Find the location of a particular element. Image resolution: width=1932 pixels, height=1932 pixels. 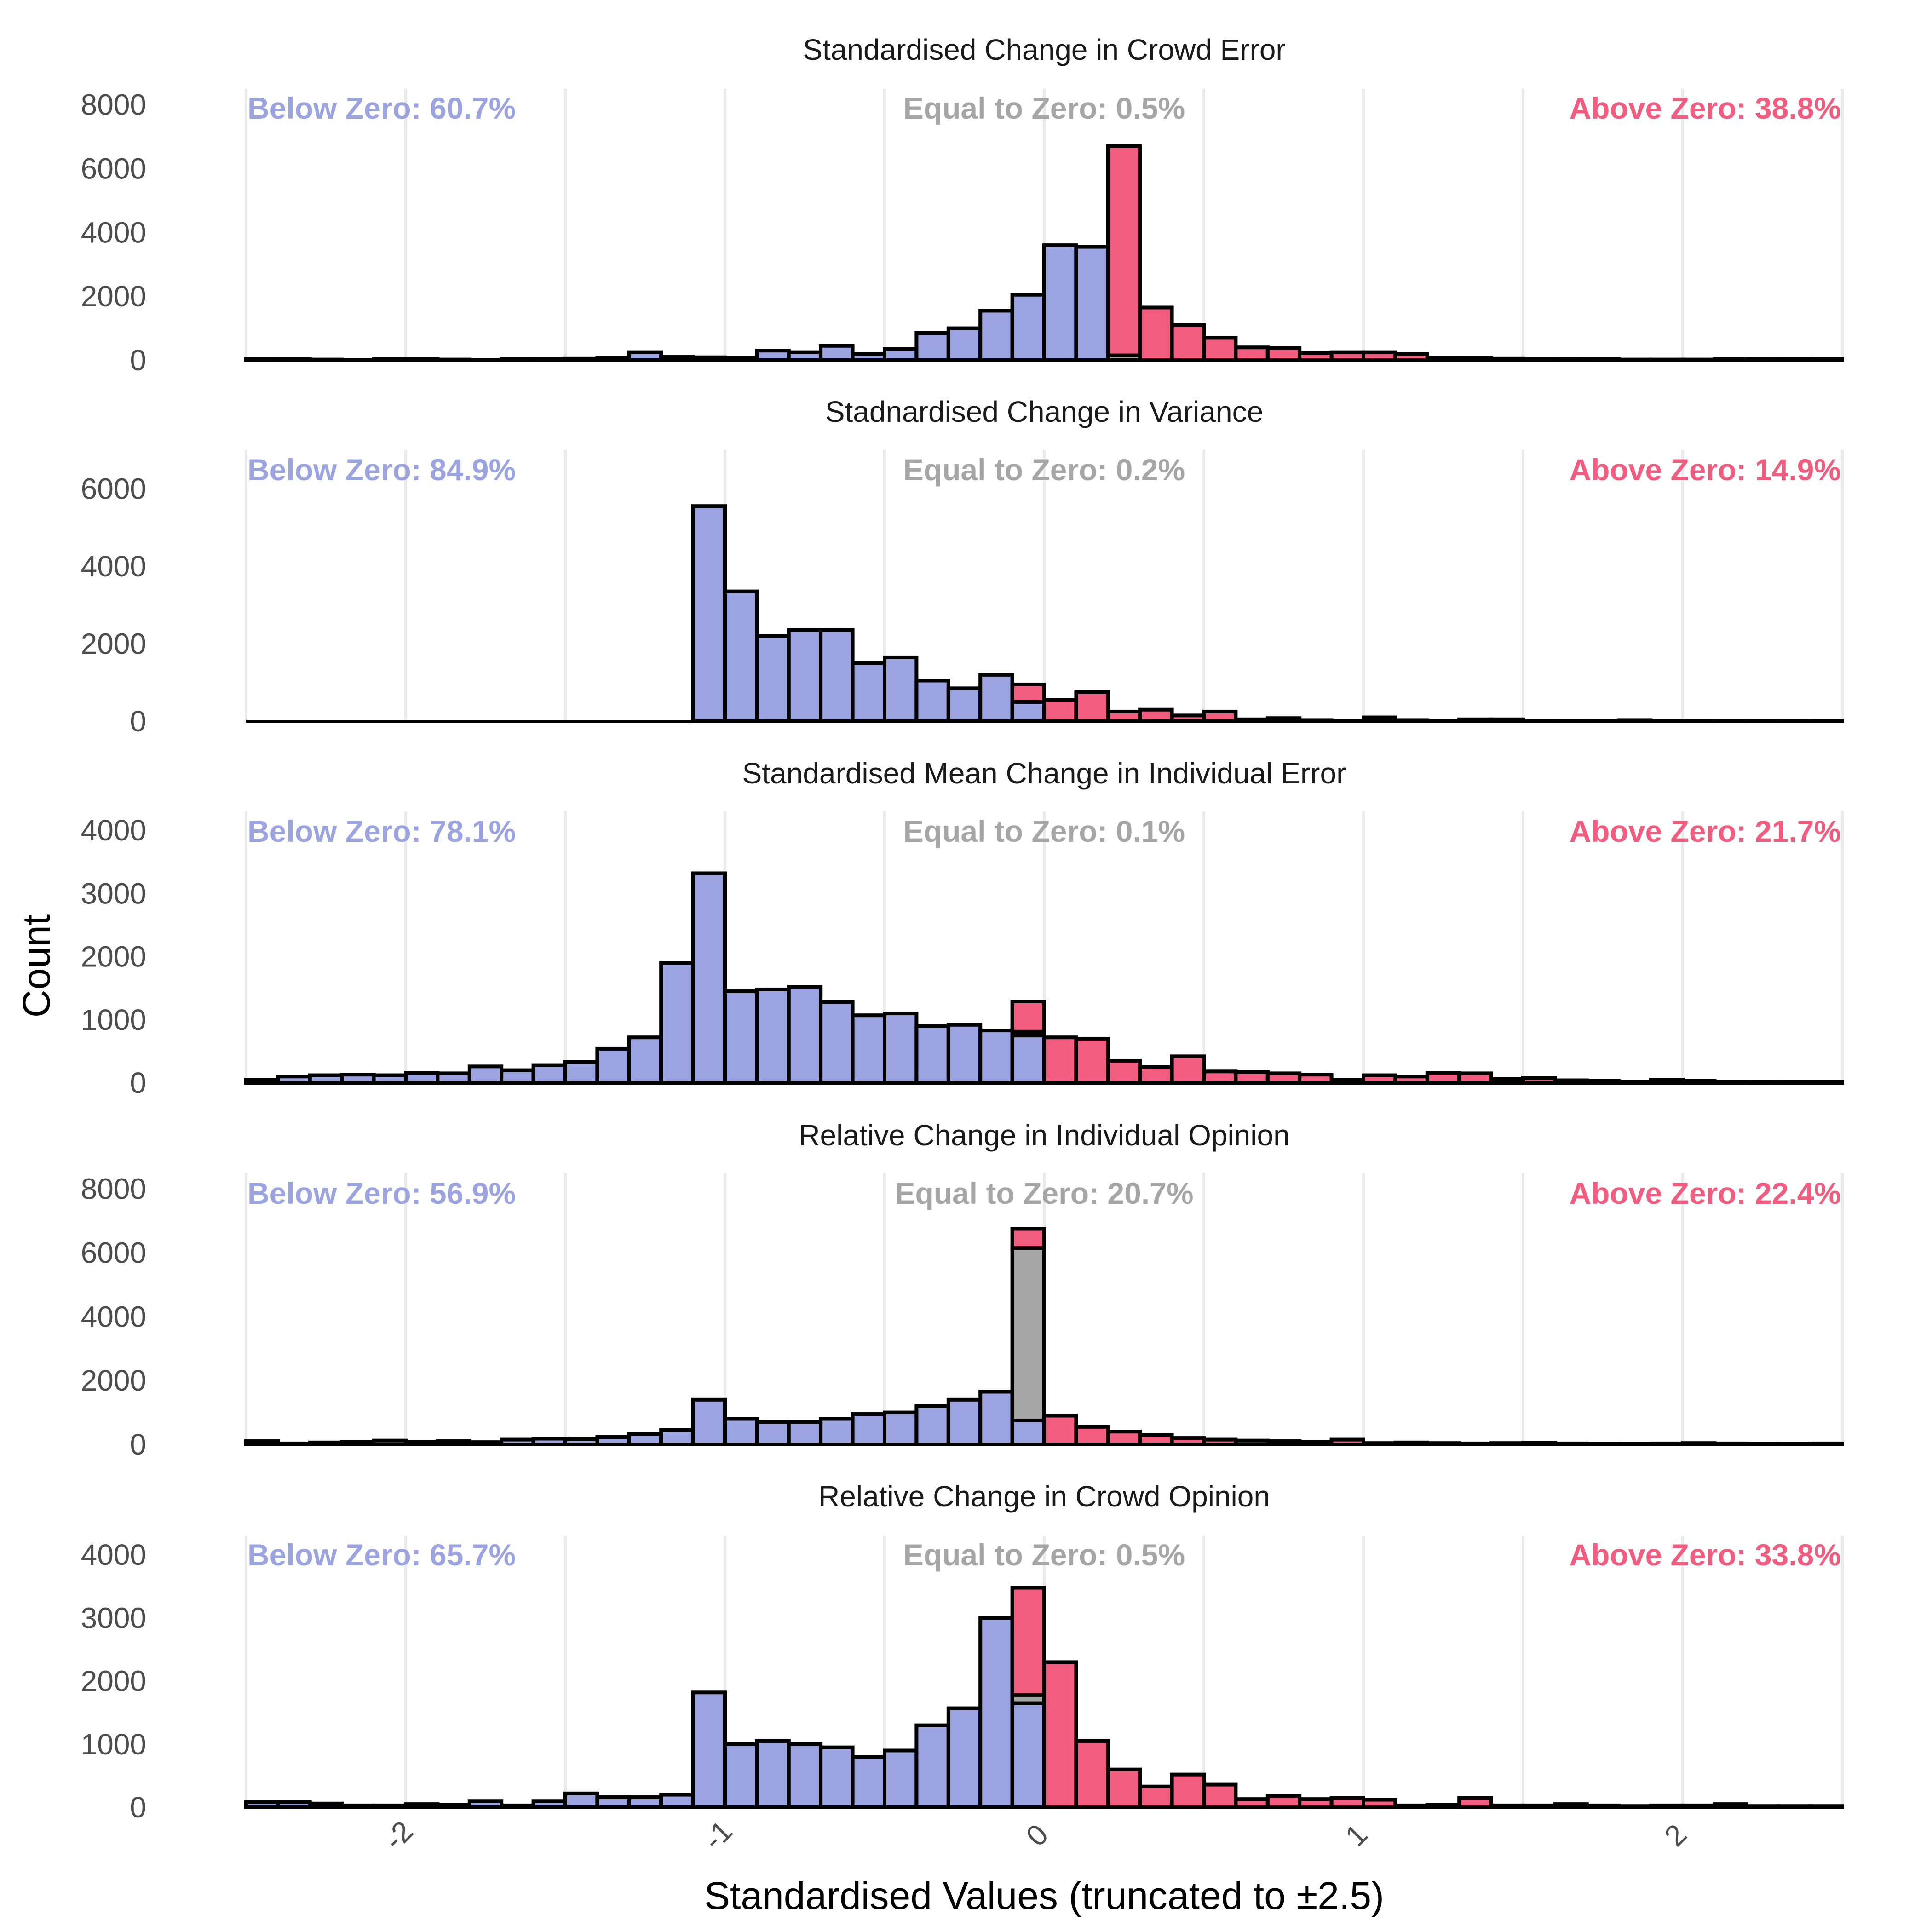

annotation-above-zero: Above Zero: 22.4% is located at coordinates (1705, 1193).